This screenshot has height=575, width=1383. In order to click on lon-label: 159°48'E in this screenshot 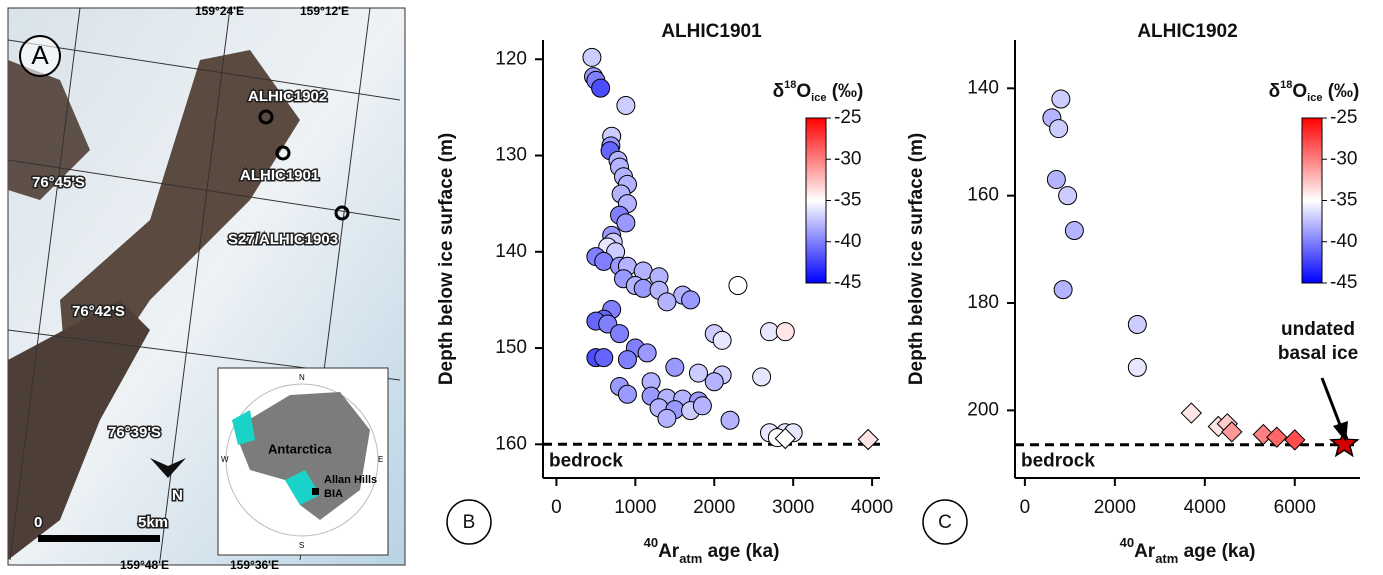, I will do `click(144, 565)`.